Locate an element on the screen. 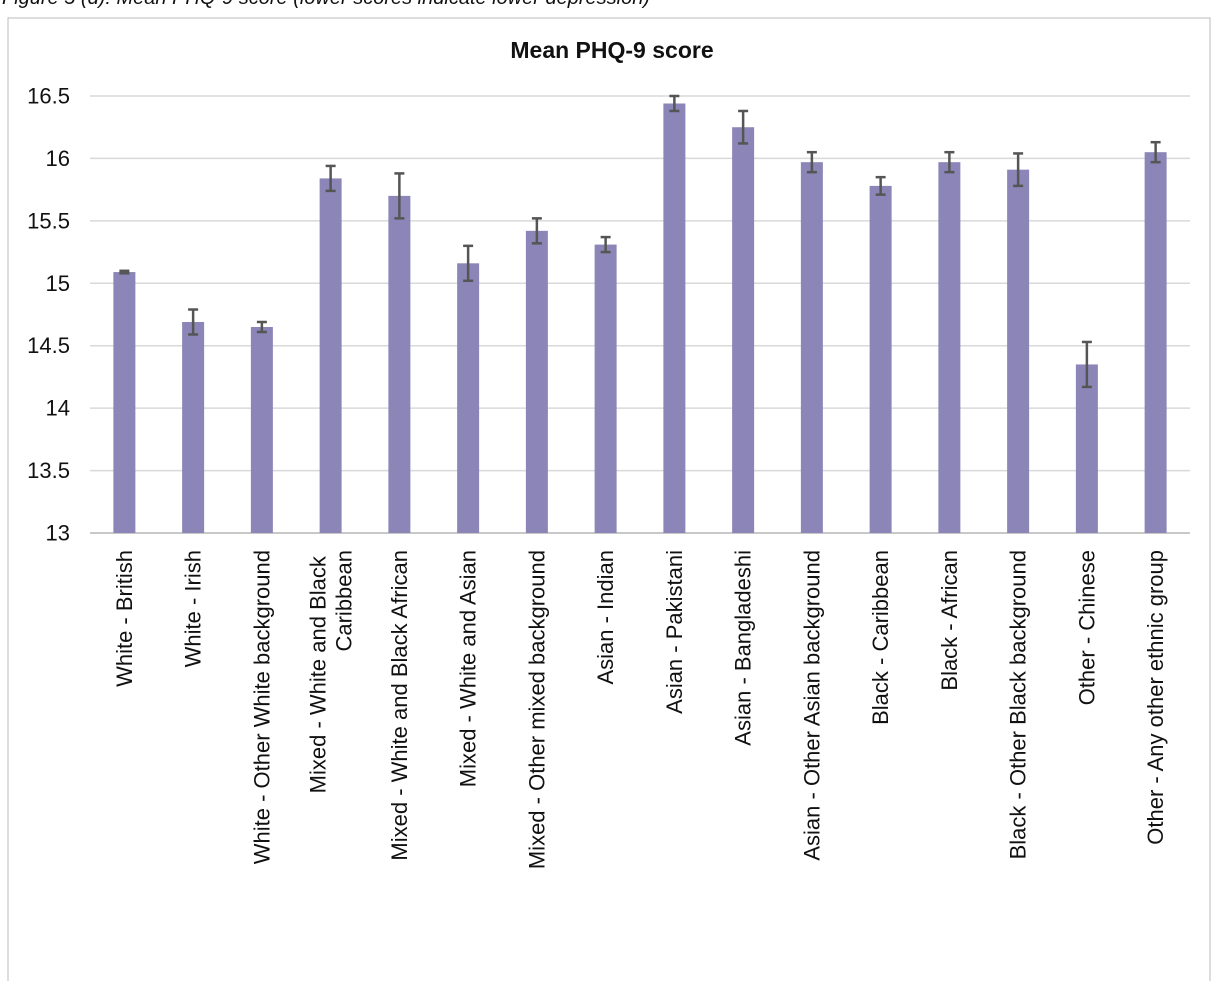  x-tick-label: Asian - Indian is located at coordinates (605, 617).